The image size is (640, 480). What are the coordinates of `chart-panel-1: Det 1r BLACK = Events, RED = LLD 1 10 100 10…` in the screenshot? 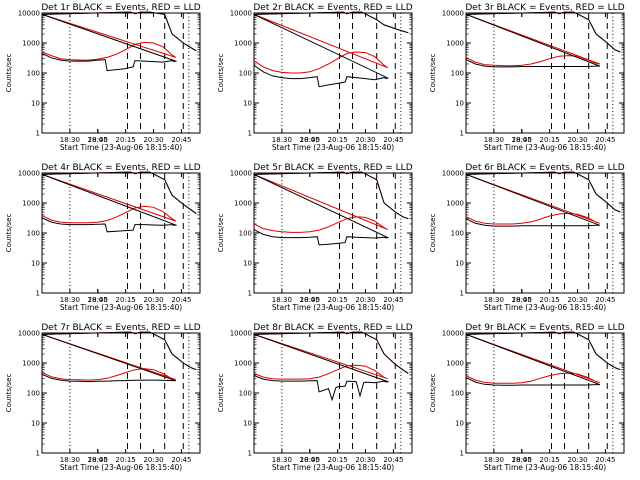 It's located at (103, 77).